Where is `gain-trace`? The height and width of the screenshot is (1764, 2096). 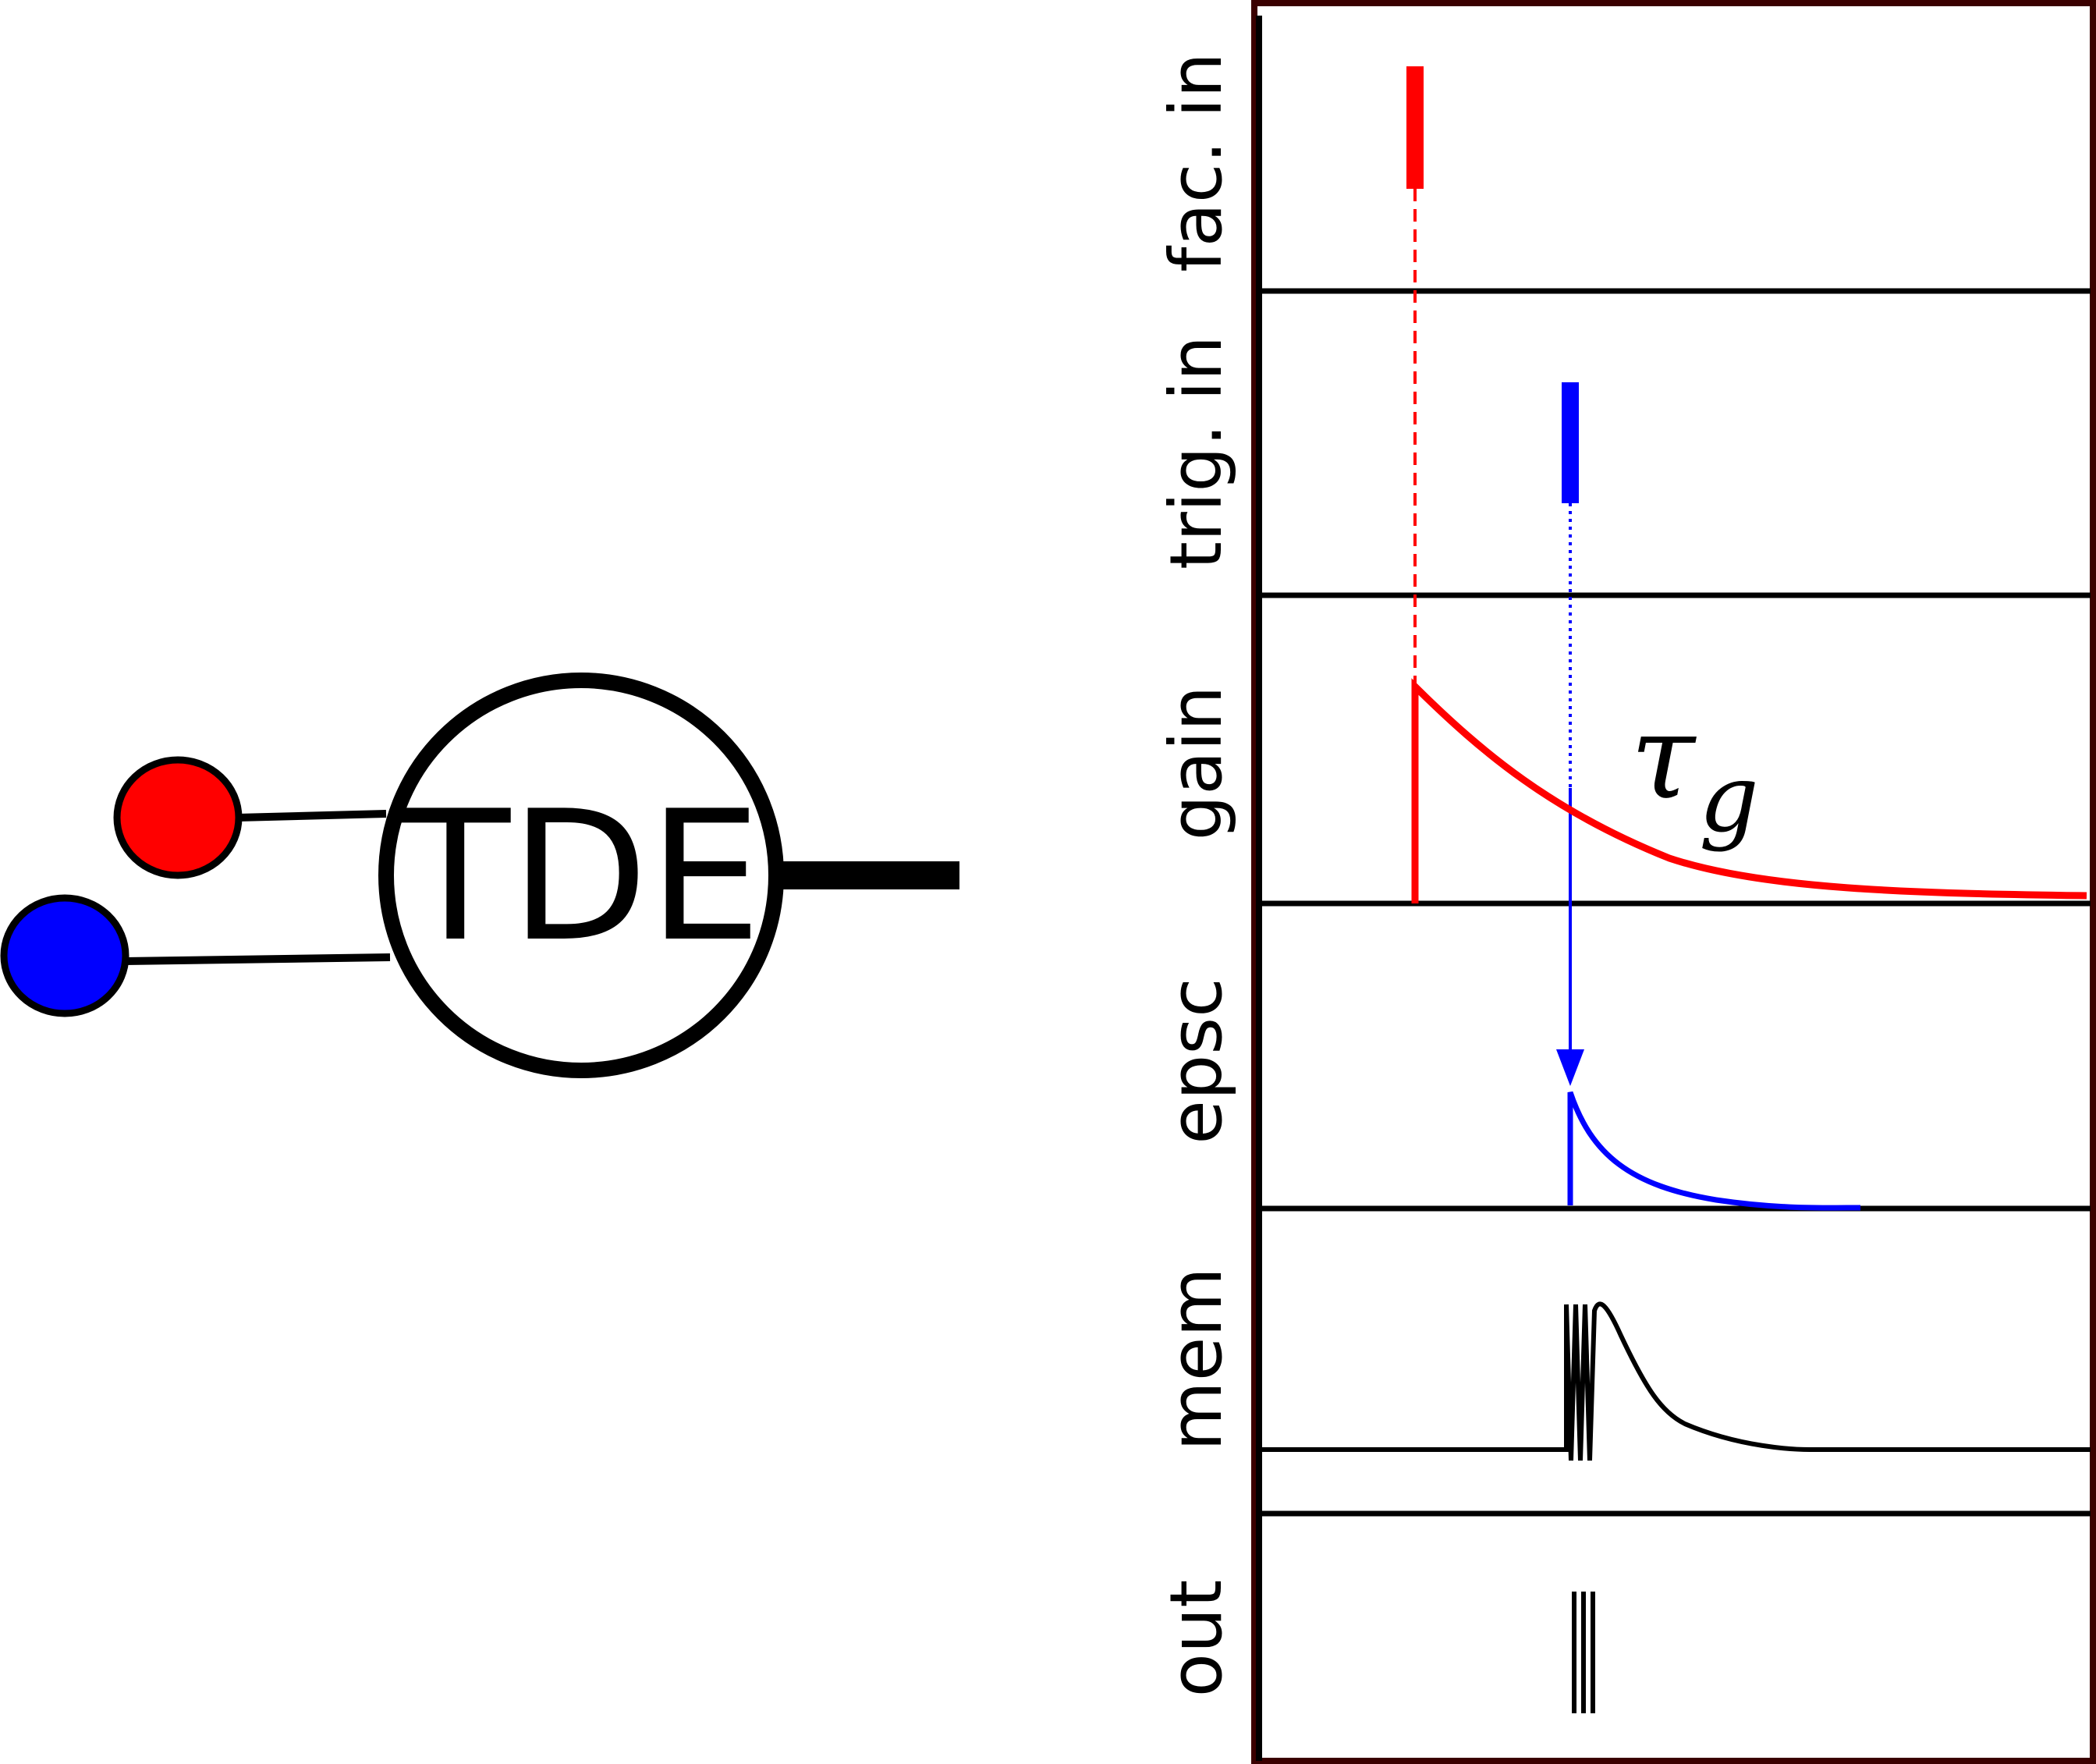 gain-trace is located at coordinates (1749, 791).